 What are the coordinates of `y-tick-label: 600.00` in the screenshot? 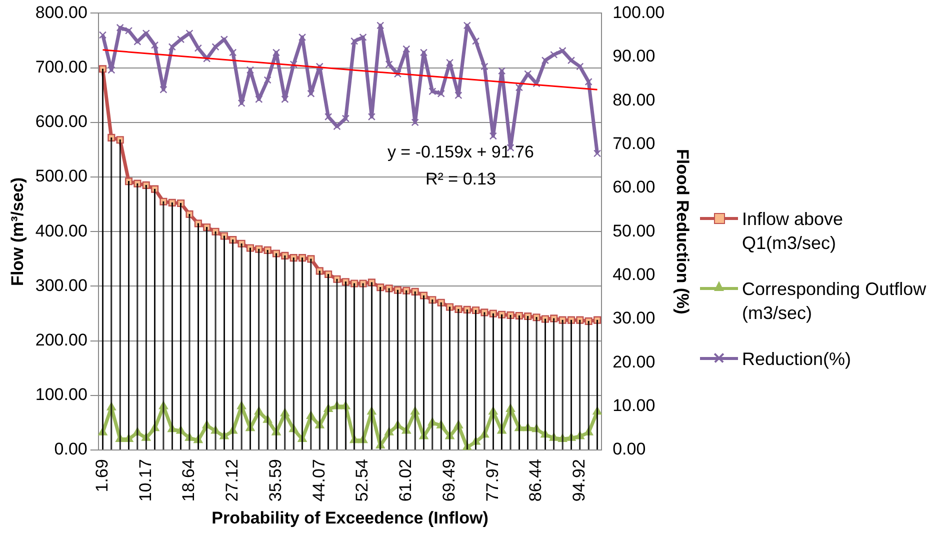 It's located at (61, 122).